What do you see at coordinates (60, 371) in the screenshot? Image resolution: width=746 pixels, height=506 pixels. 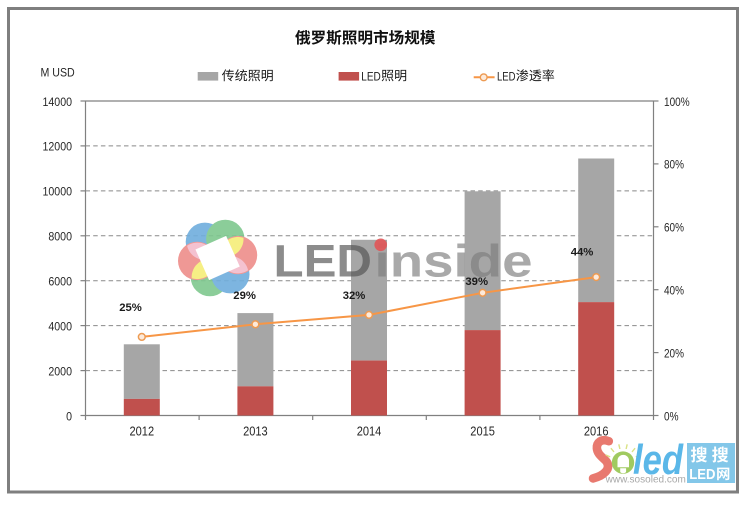 I see `svg-text: 2000` at bounding box center [60, 371].